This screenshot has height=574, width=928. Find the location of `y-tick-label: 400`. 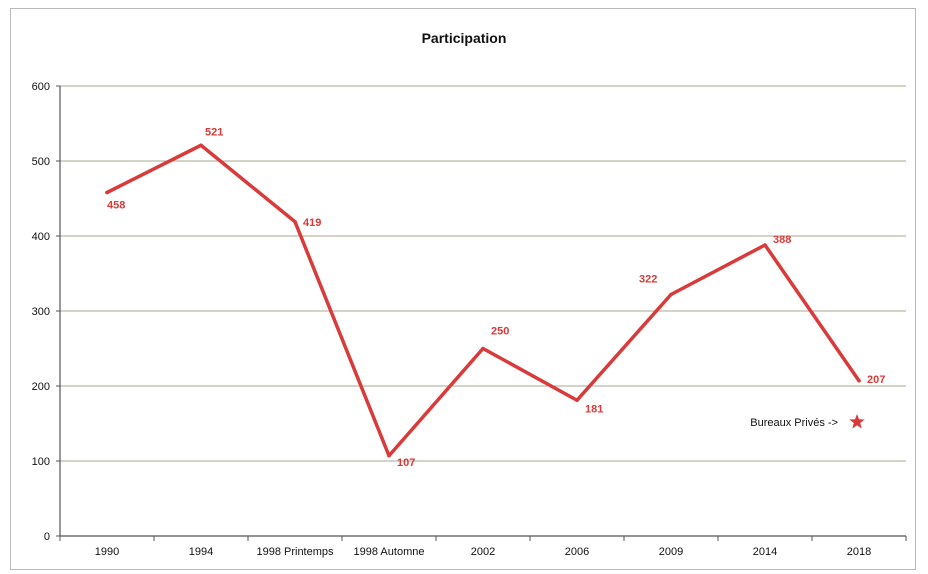

y-tick-label: 400 is located at coordinates (41, 237).